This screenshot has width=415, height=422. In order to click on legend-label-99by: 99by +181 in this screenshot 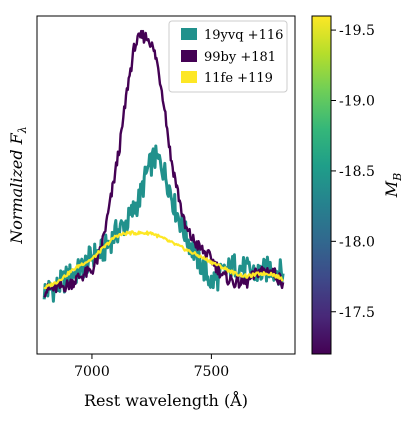, I will do `click(240, 57)`.